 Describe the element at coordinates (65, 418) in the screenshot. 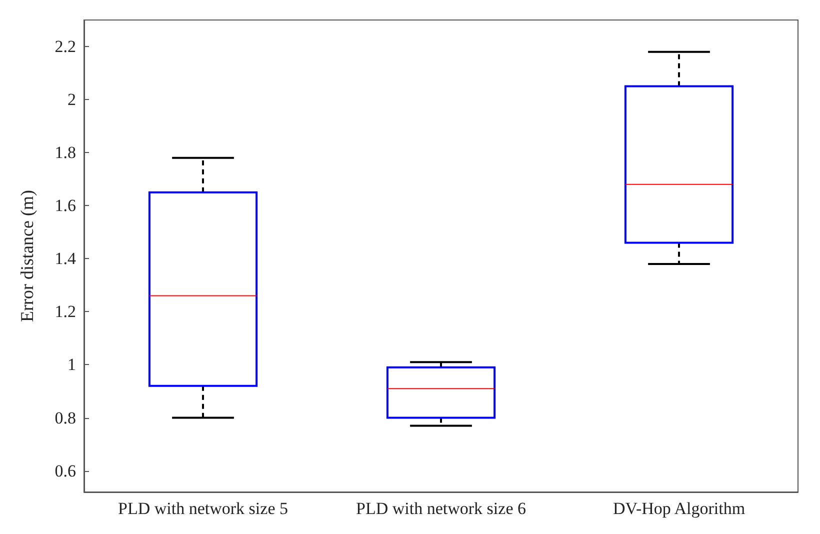

I see `y-tick-label: 0.8` at that location.